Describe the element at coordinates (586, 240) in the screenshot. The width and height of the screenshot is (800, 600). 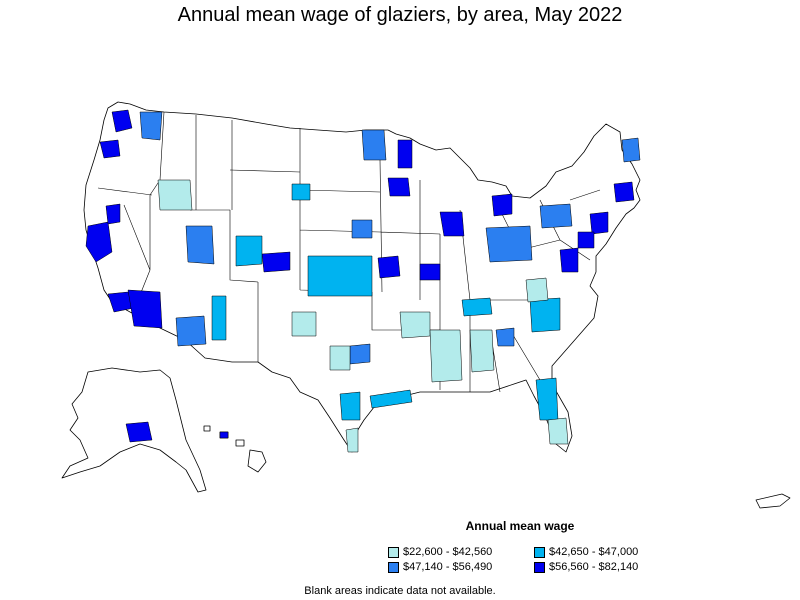
I see `area-philadelphia` at that location.